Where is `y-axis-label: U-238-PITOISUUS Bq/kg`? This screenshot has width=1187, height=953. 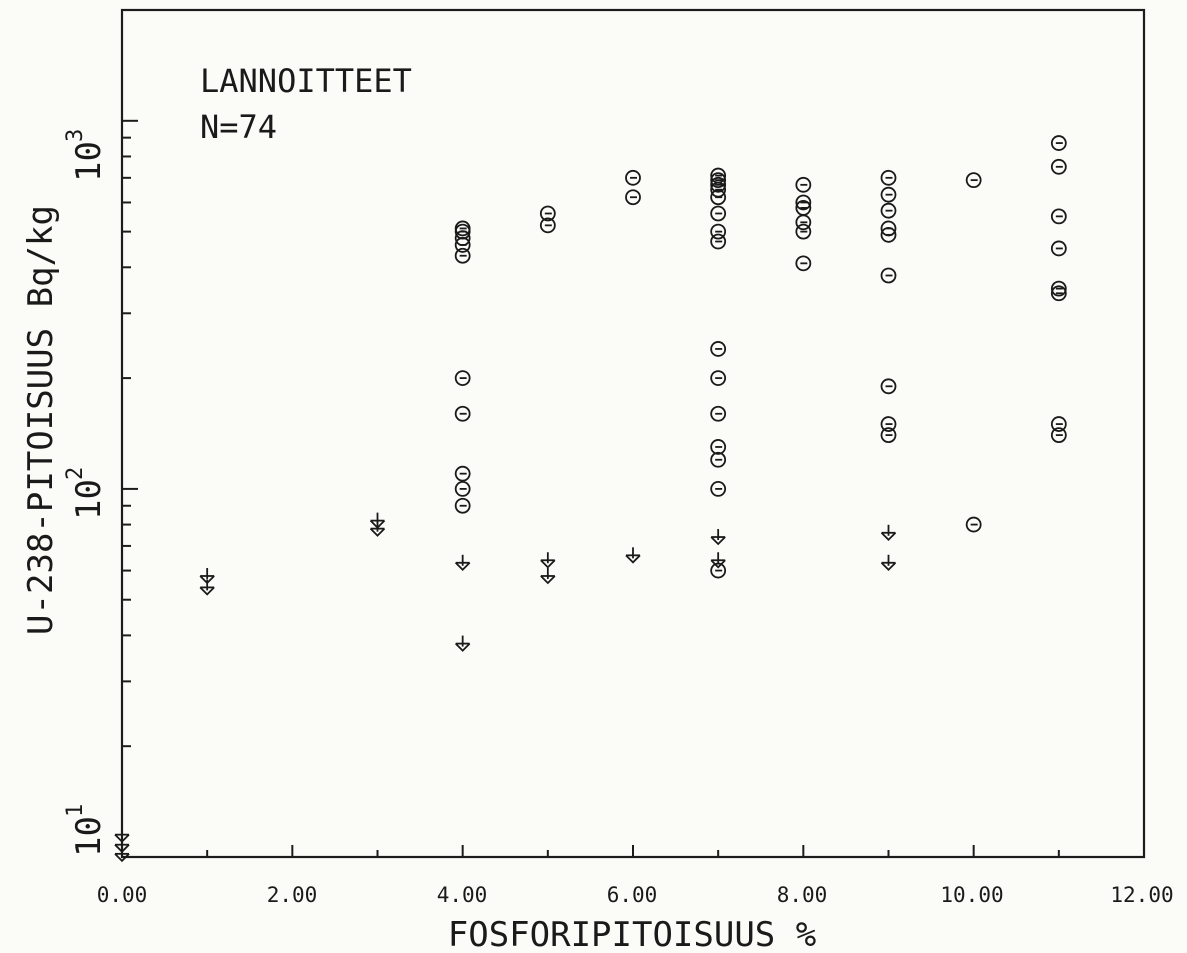 y-axis-label: U-238-PITOISUUS Bq/kg is located at coordinates (41, 420).